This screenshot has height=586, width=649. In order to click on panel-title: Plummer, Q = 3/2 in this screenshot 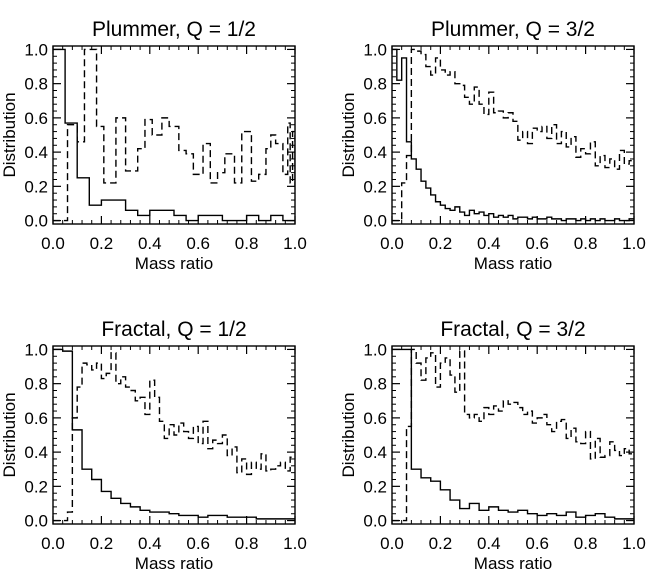, I will do `click(513, 29)`.